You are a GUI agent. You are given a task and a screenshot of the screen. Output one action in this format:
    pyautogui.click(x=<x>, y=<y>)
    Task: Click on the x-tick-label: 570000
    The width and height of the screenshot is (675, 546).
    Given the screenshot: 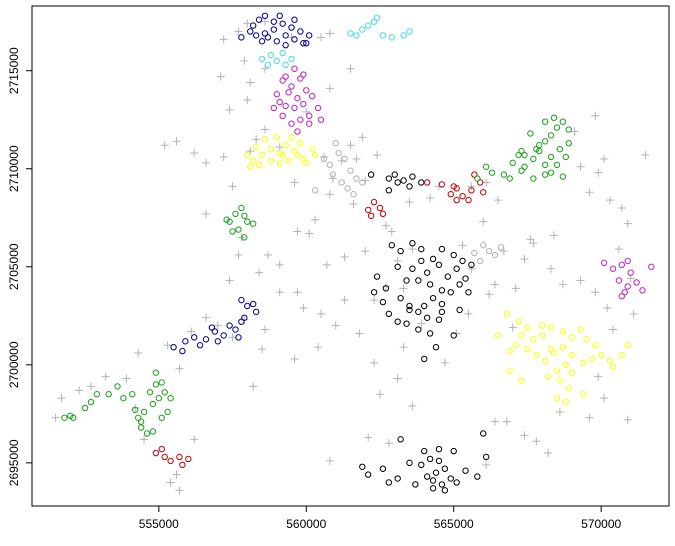 What is the action you would take?
    pyautogui.click(x=601, y=524)
    